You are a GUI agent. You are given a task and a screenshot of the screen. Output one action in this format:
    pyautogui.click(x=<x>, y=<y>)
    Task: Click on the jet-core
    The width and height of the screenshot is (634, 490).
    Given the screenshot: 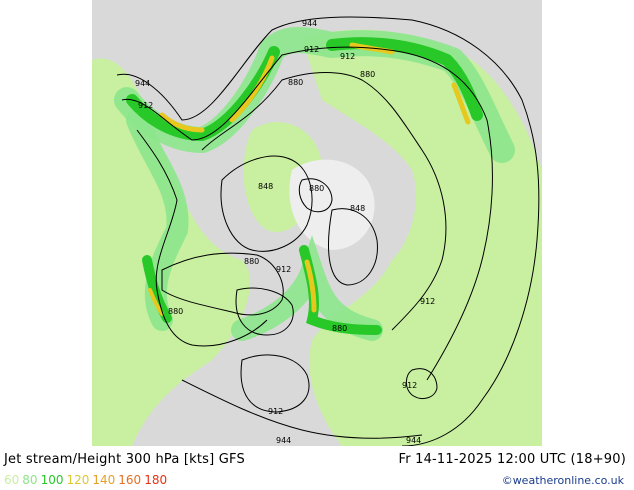 What is the action you would take?
    pyautogui.click(x=182, y=122)
    